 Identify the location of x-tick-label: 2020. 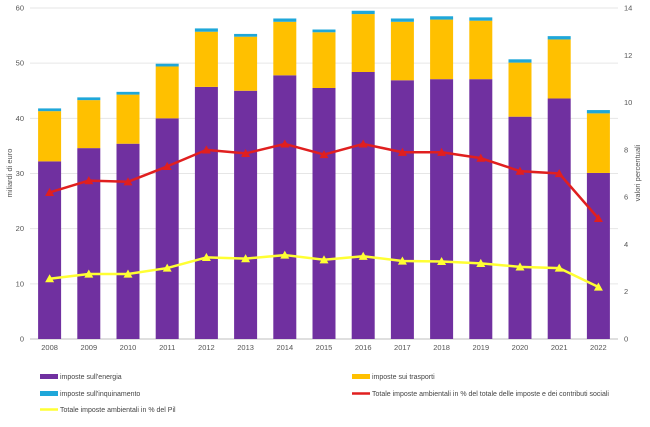
(520, 347).